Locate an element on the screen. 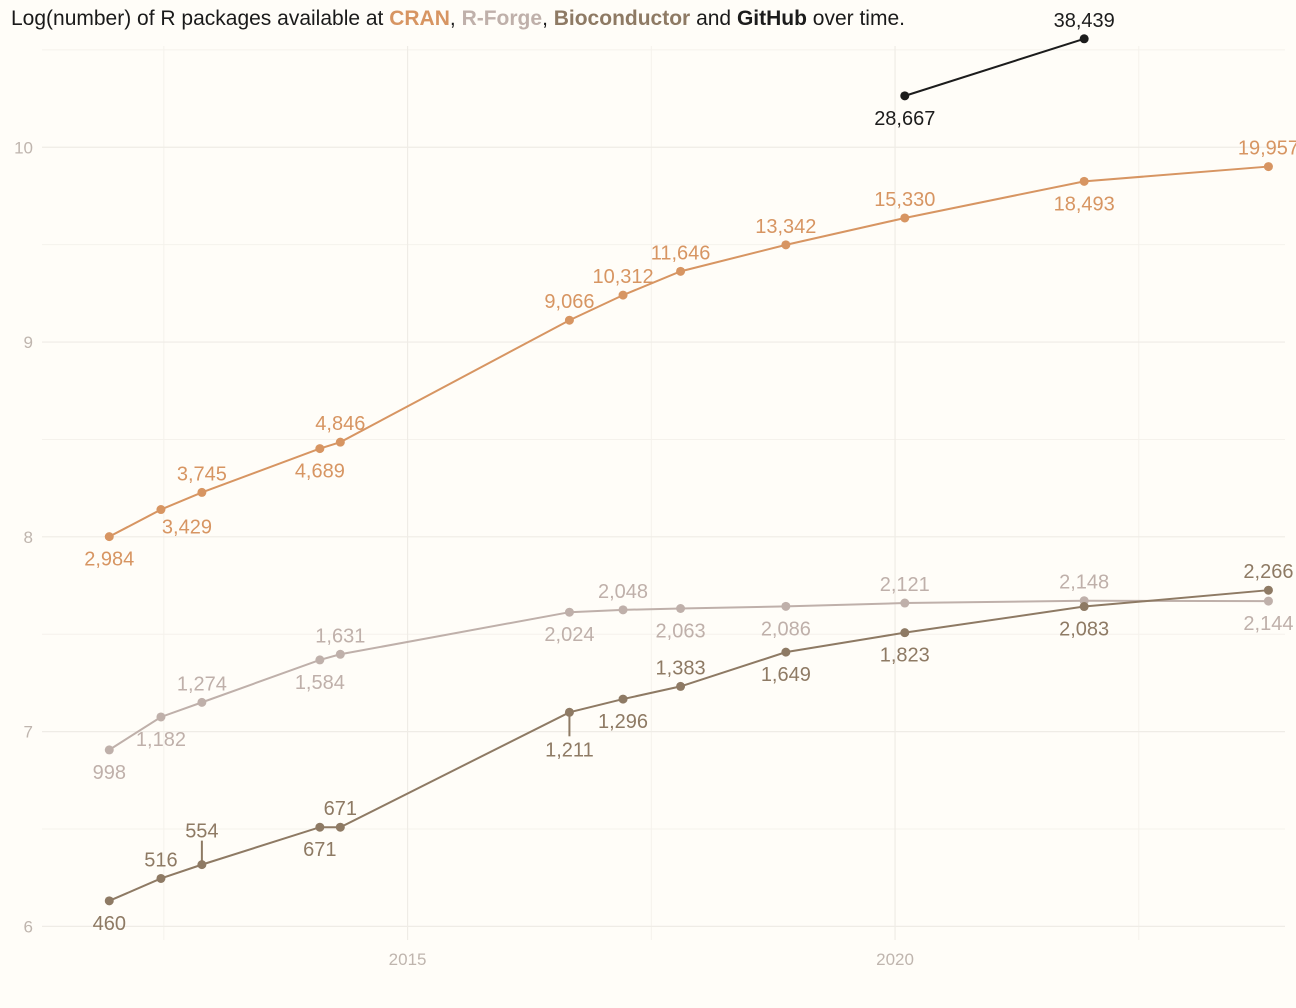 The height and width of the screenshot is (1008, 1296). data-label-bioconductor: 2,083 is located at coordinates (1084, 630).